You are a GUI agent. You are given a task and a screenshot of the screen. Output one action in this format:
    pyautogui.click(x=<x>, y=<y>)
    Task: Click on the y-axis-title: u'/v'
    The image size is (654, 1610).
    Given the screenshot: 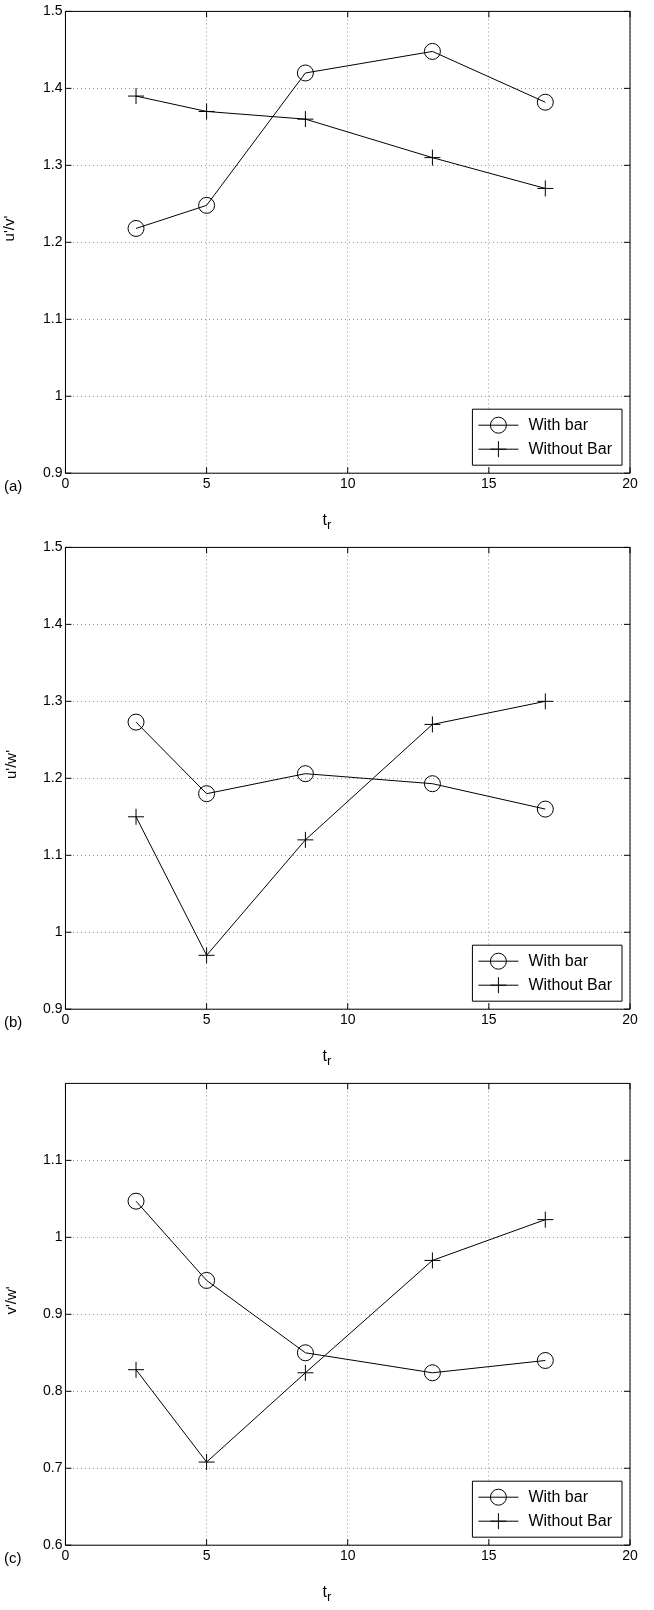 What is the action you would take?
    pyautogui.click(x=9, y=228)
    